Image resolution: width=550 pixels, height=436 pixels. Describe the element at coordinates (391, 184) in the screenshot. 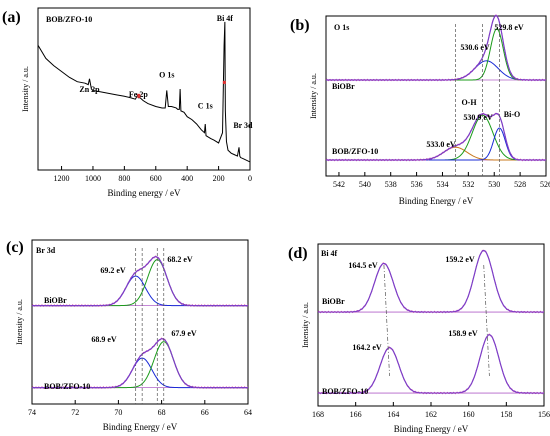

I see `panel-b-x-tick-label: 538` at that location.